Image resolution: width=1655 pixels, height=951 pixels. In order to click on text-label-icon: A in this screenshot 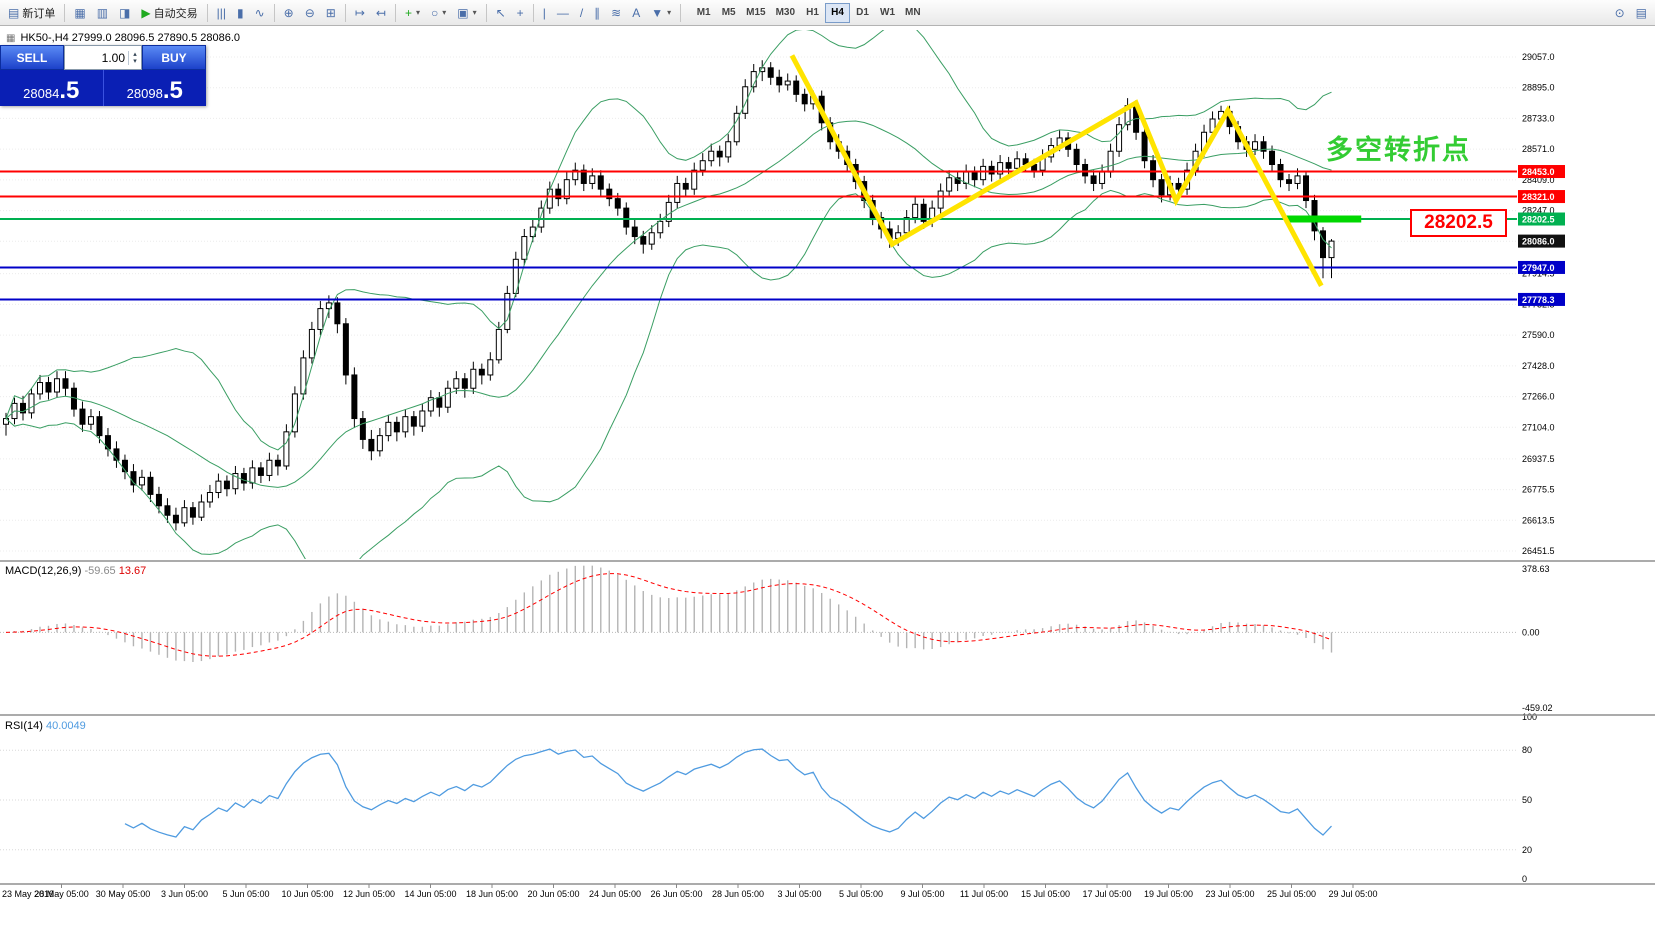, I will do `click(636, 13)`.